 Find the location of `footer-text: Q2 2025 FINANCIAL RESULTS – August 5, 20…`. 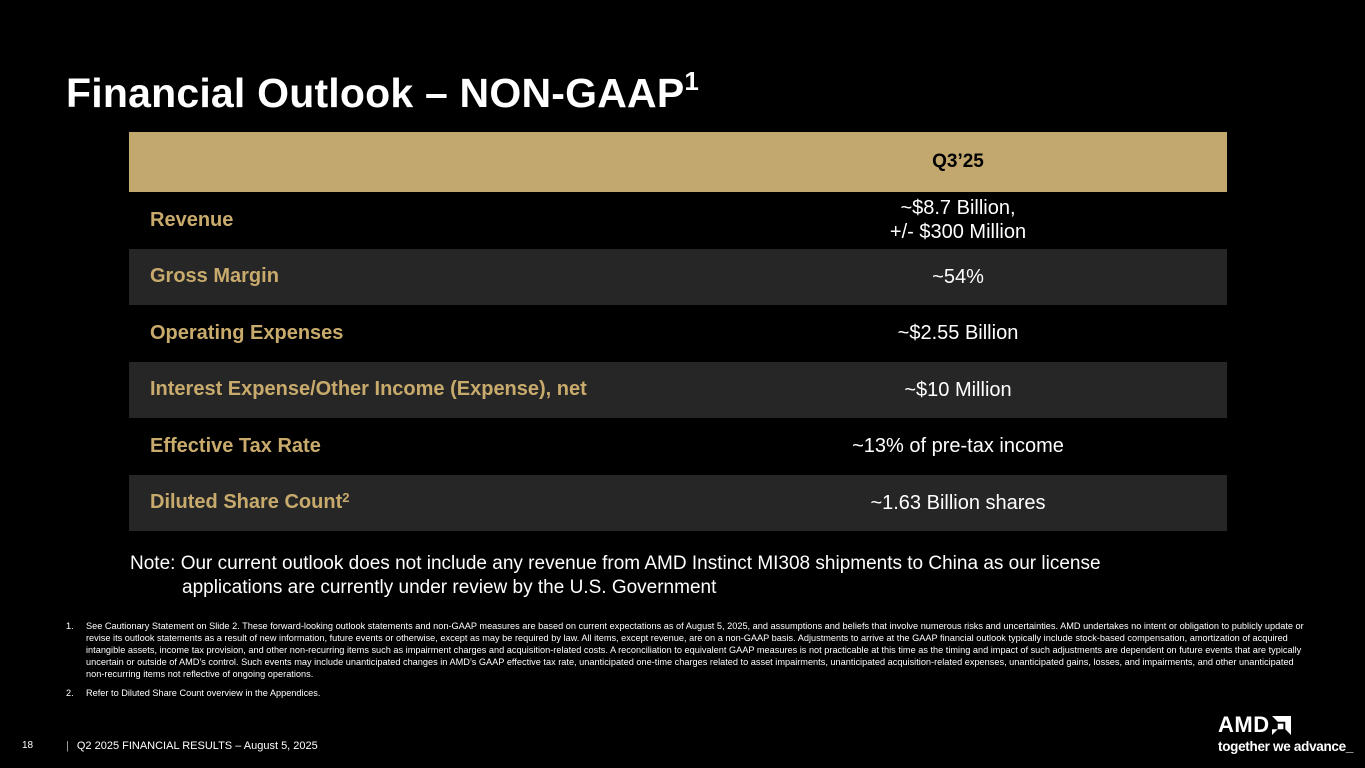

footer-text: Q2 2025 FINANCIAL RESULTS – August 5, 20… is located at coordinates (197, 746).